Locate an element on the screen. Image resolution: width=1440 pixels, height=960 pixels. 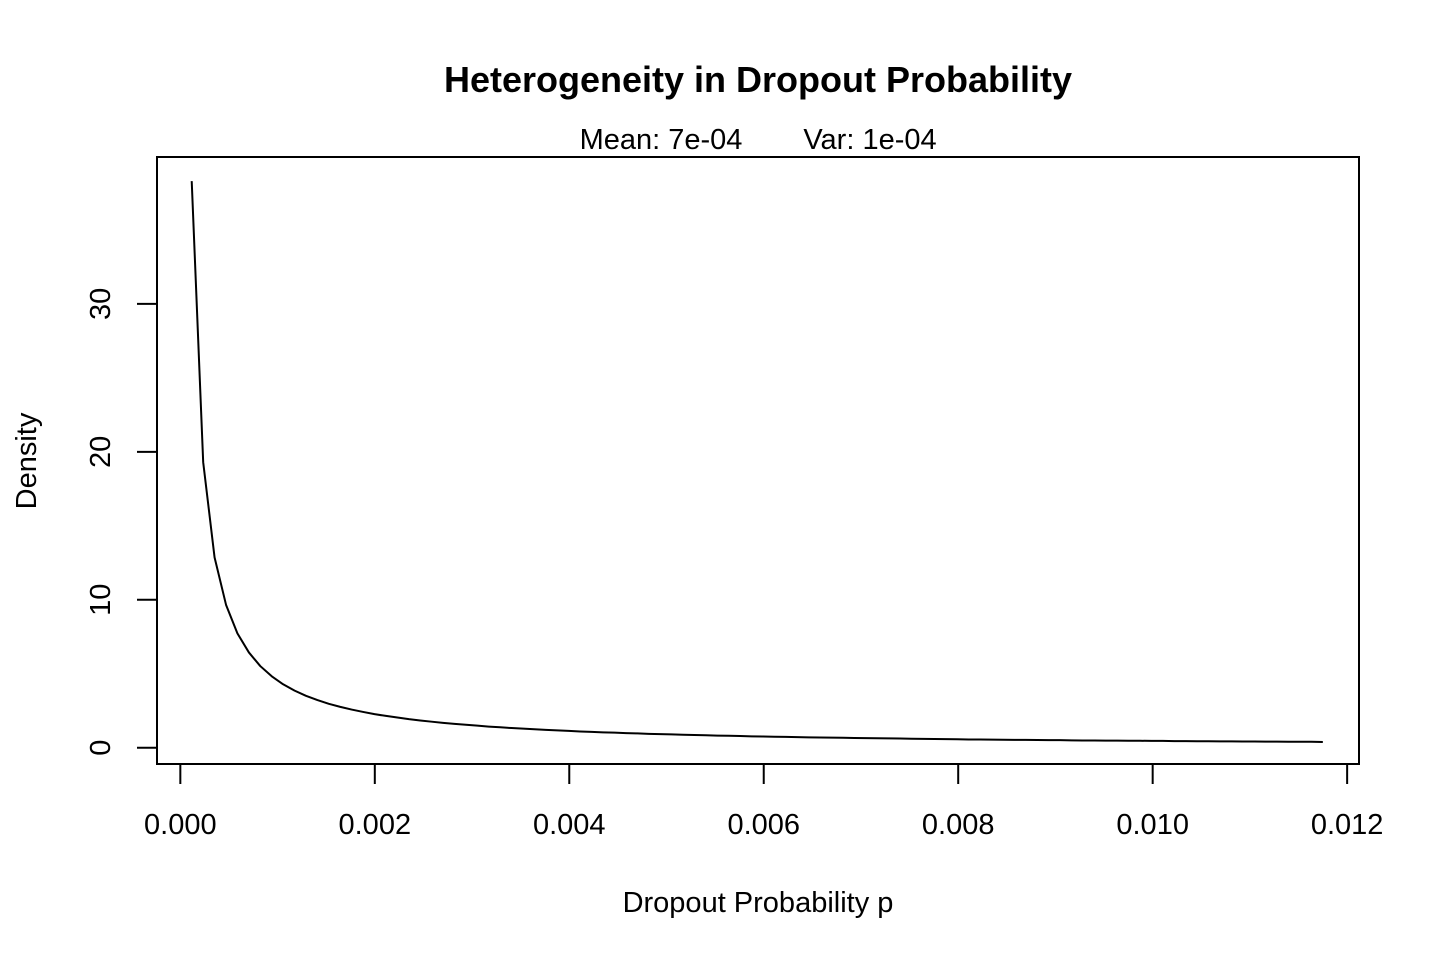
chart-subtitle-mean: Mean: 7e-04 is located at coordinates (661, 140).